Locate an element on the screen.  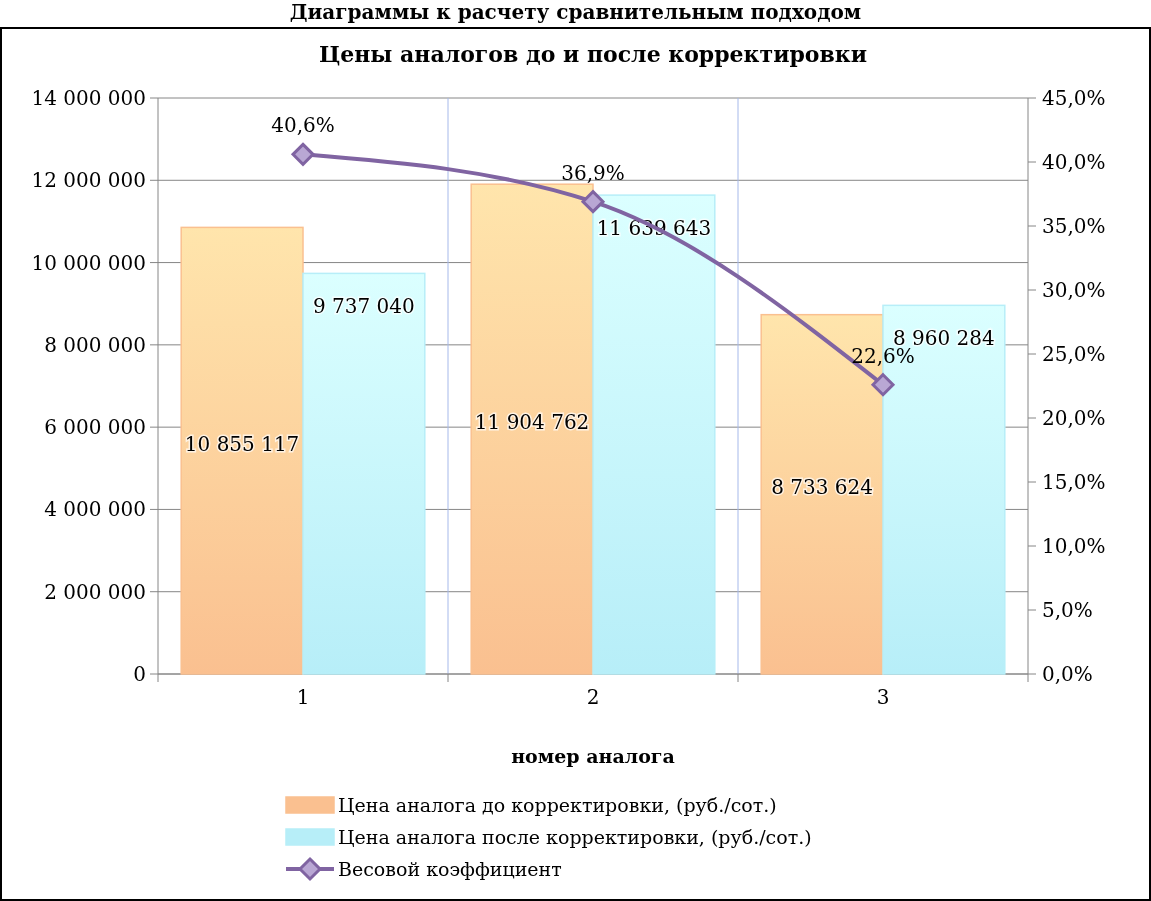
x-tick-label: 2 is located at coordinates (593, 697).